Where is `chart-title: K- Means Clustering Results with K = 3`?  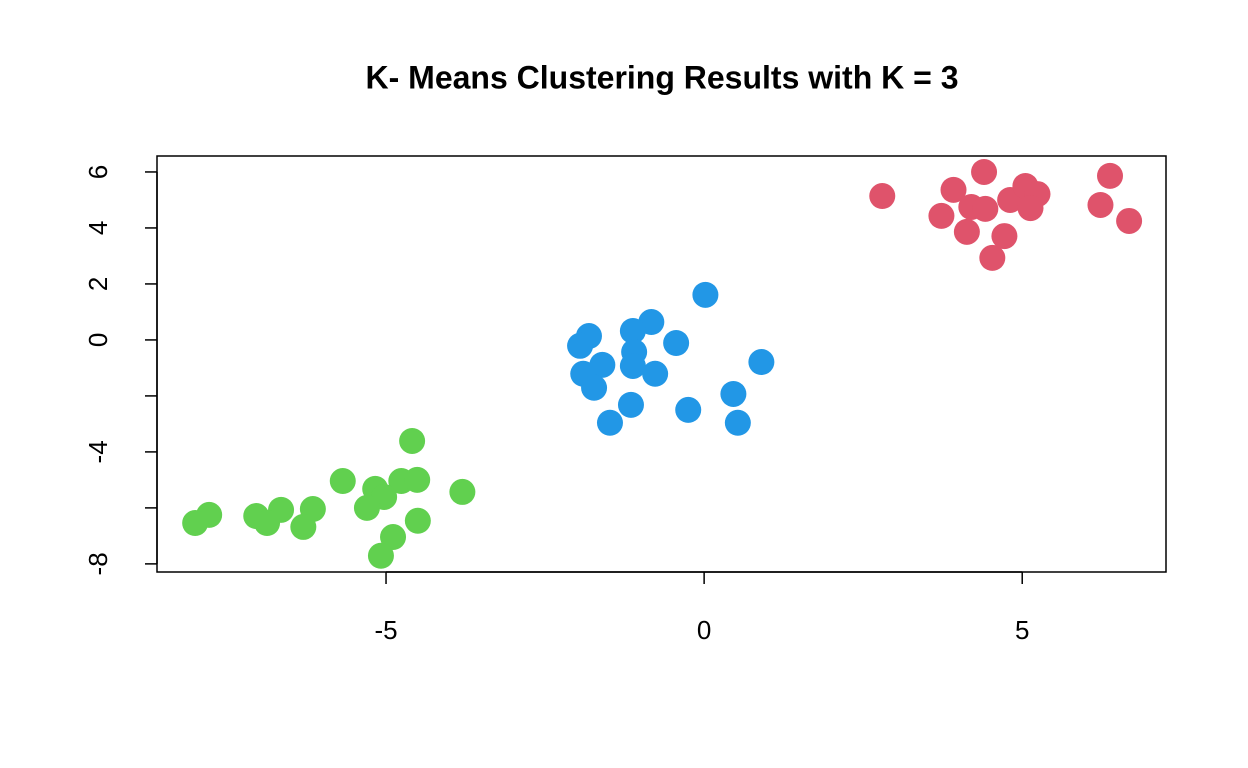
chart-title: K- Means Clustering Results with K = 3 is located at coordinates (662, 77).